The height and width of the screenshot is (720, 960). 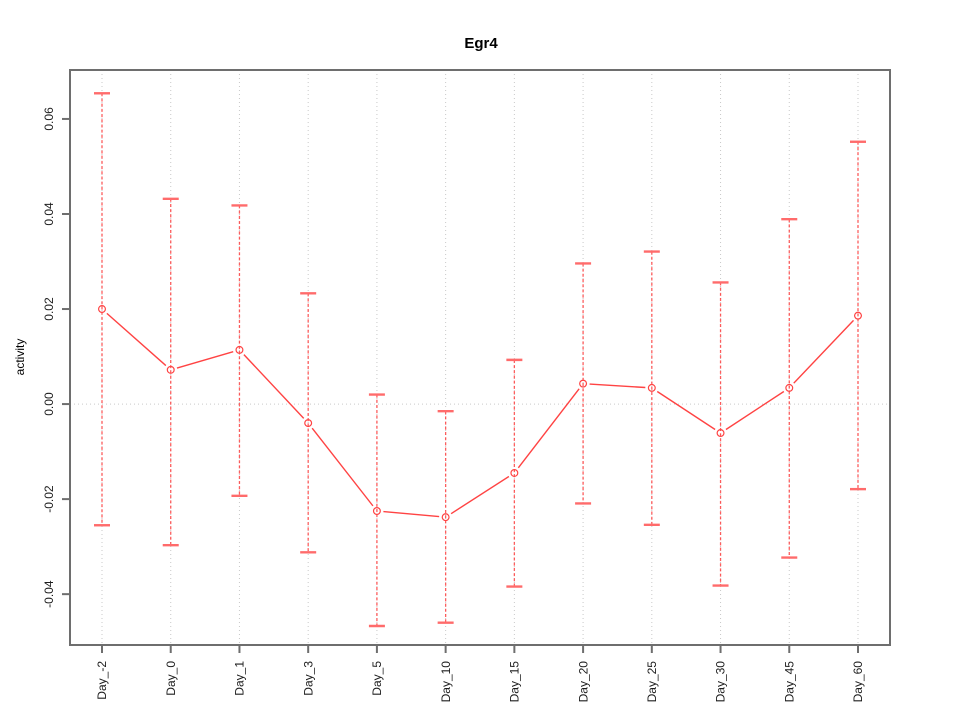 I want to click on y-tick-label: -0.02, so click(x=49, y=499).